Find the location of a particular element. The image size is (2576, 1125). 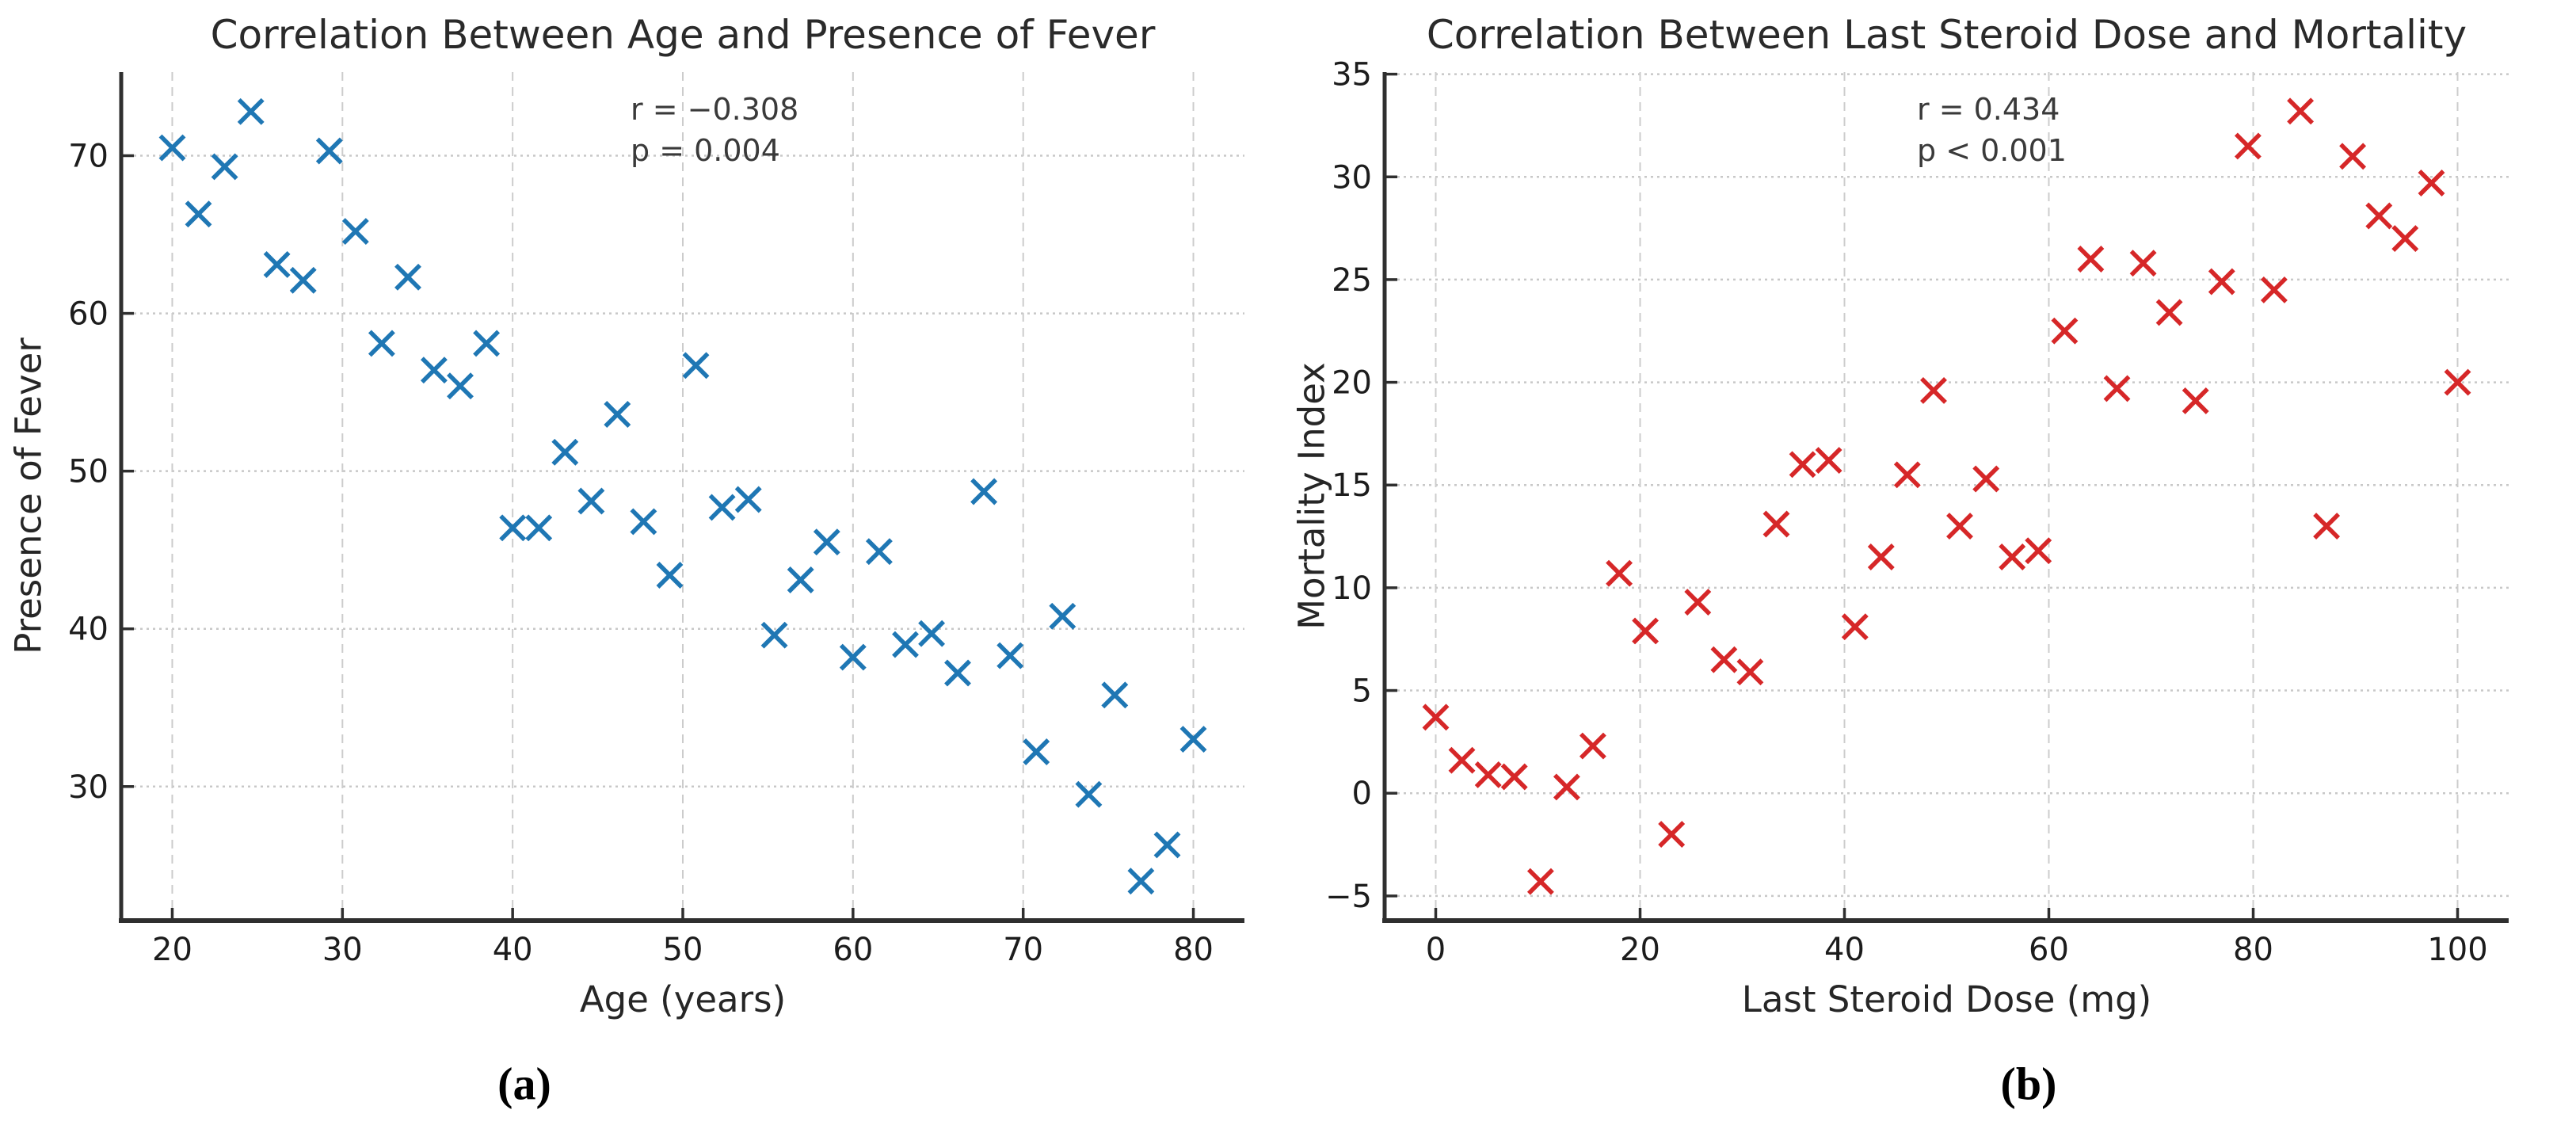

y-tick-label: −5 is located at coordinates (1348, 897).